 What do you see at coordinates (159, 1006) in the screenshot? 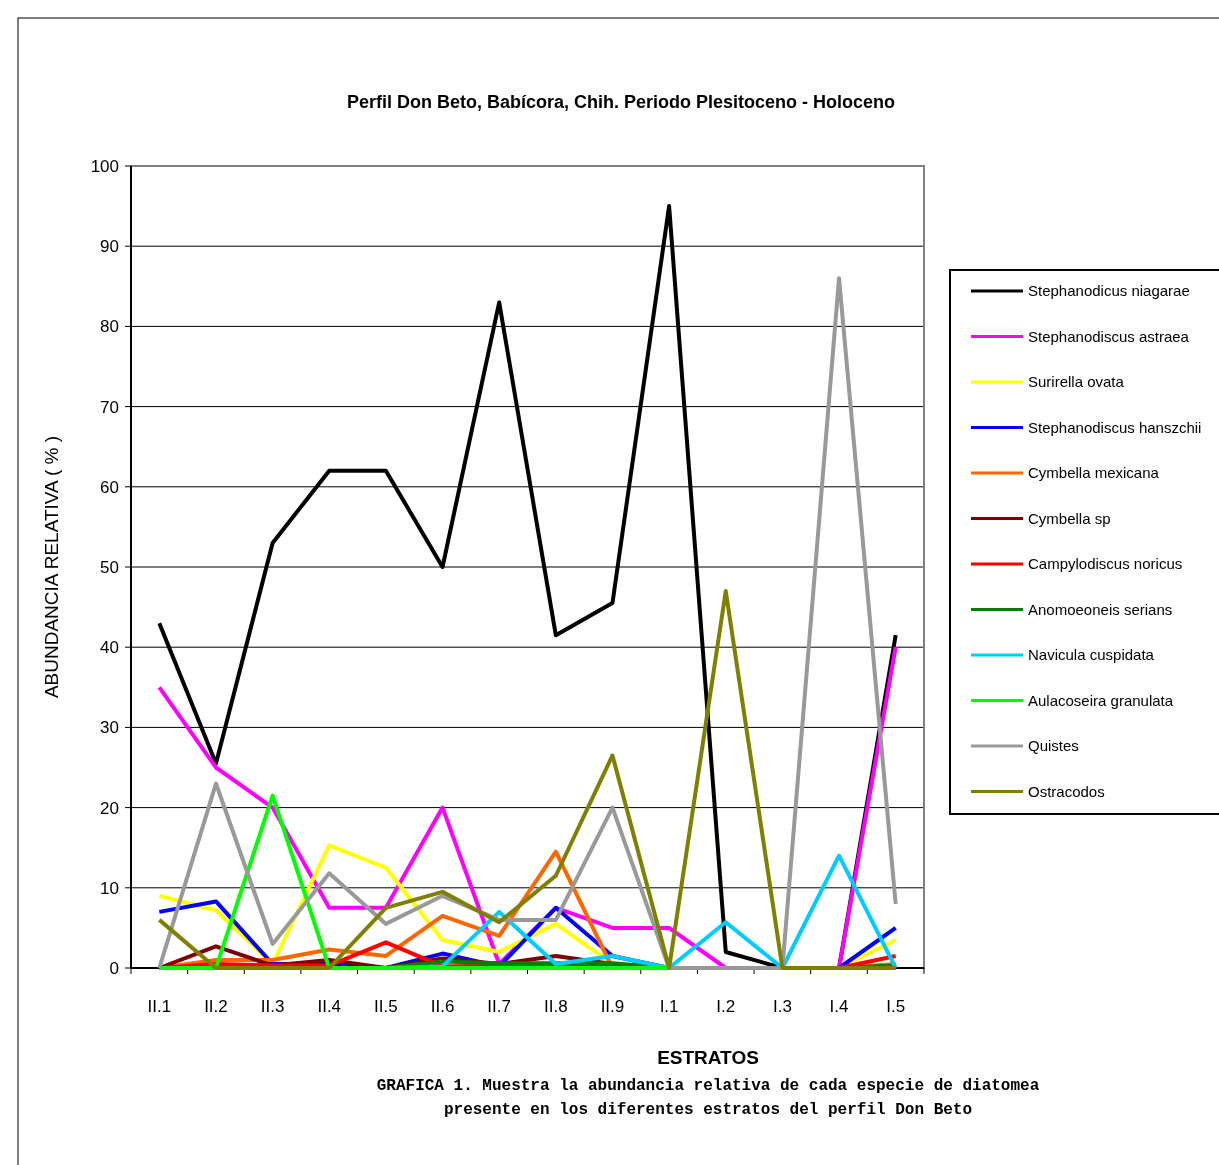
I see `x-tick-label: II.1` at bounding box center [159, 1006].